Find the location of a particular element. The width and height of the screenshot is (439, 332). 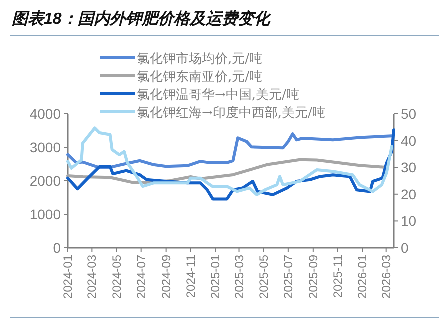

y-tick-label: 4000 is located at coordinates (46, 114).